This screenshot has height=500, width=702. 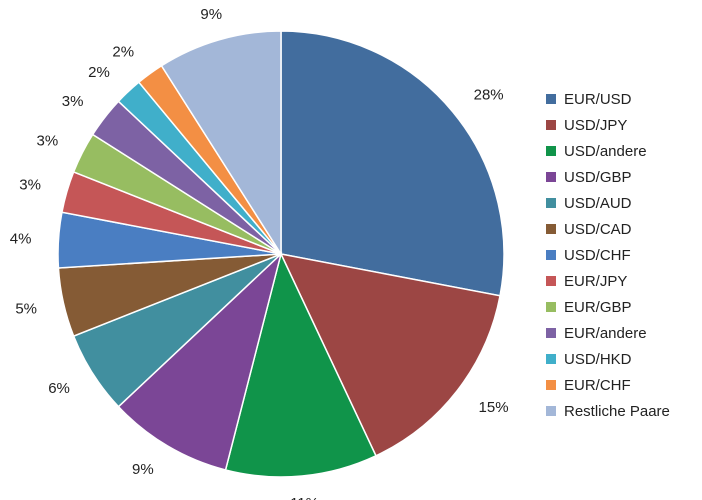 I want to click on slice-label-usd-gbp: 9%, so click(x=143, y=469).